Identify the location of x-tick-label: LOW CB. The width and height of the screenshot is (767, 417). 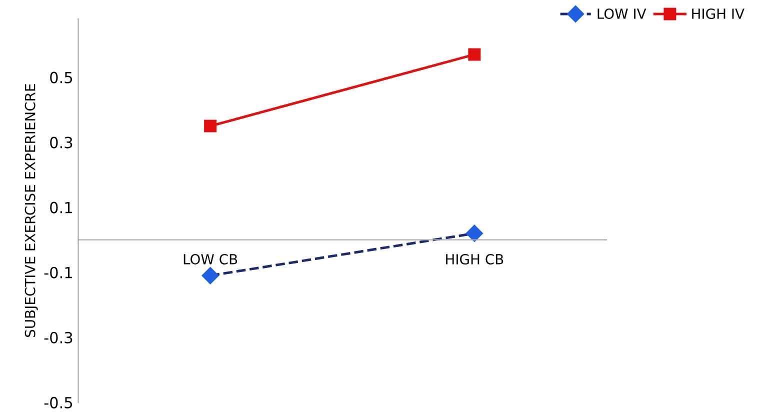
(211, 259).